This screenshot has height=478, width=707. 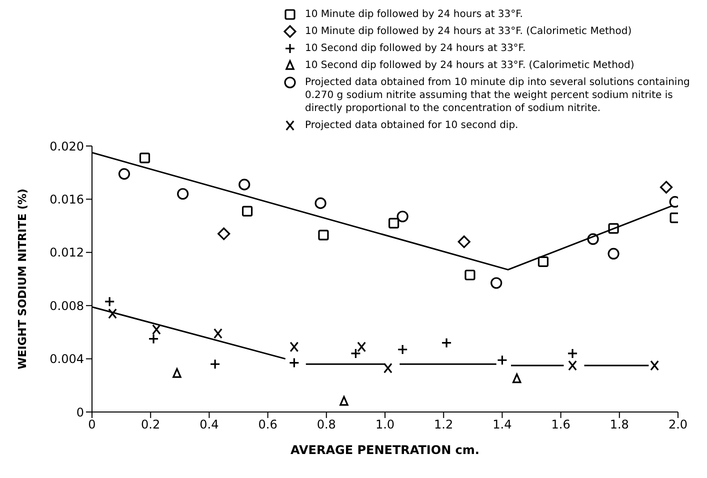 What do you see at coordinates (678, 425) in the screenshot?
I see `x-tick-label: 2.0` at bounding box center [678, 425].